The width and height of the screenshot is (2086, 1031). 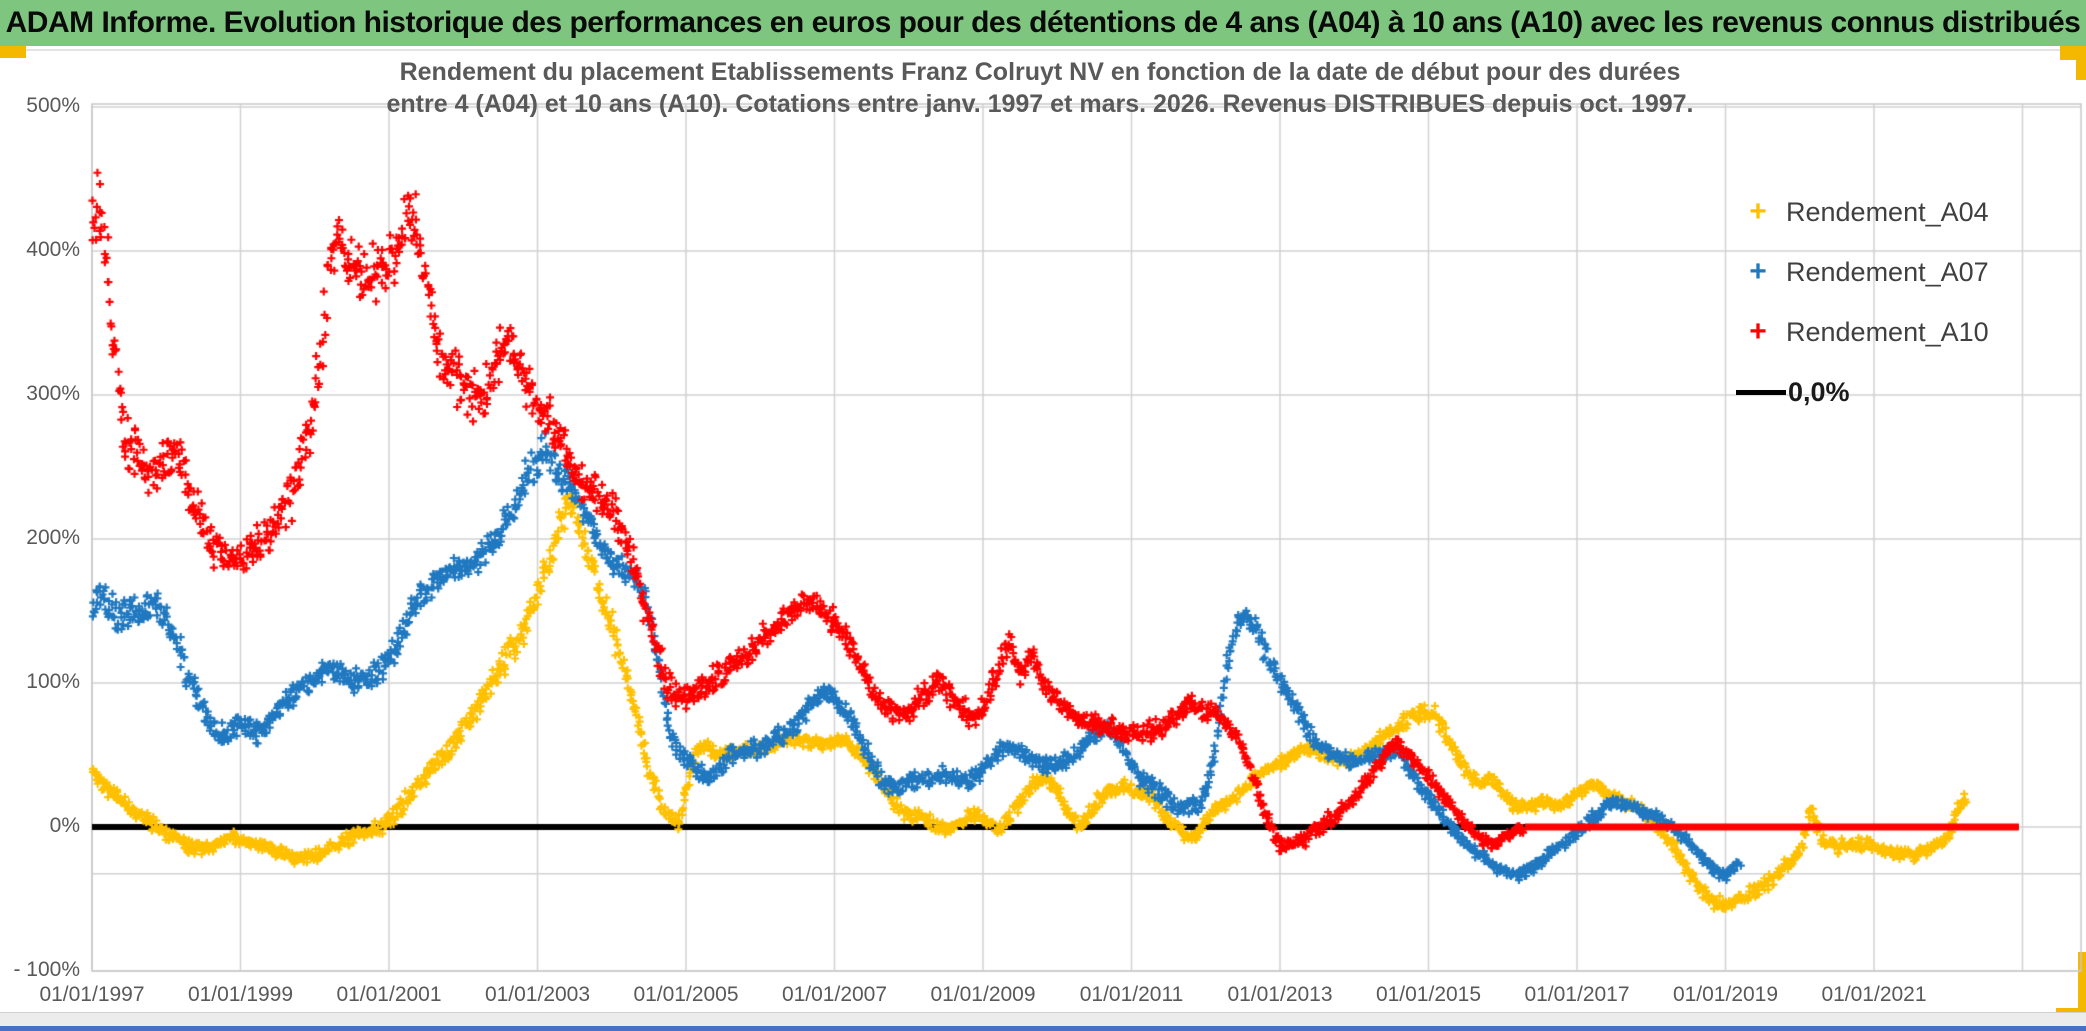 I want to click on legend-label: 0,0%, so click(x=1819, y=391).